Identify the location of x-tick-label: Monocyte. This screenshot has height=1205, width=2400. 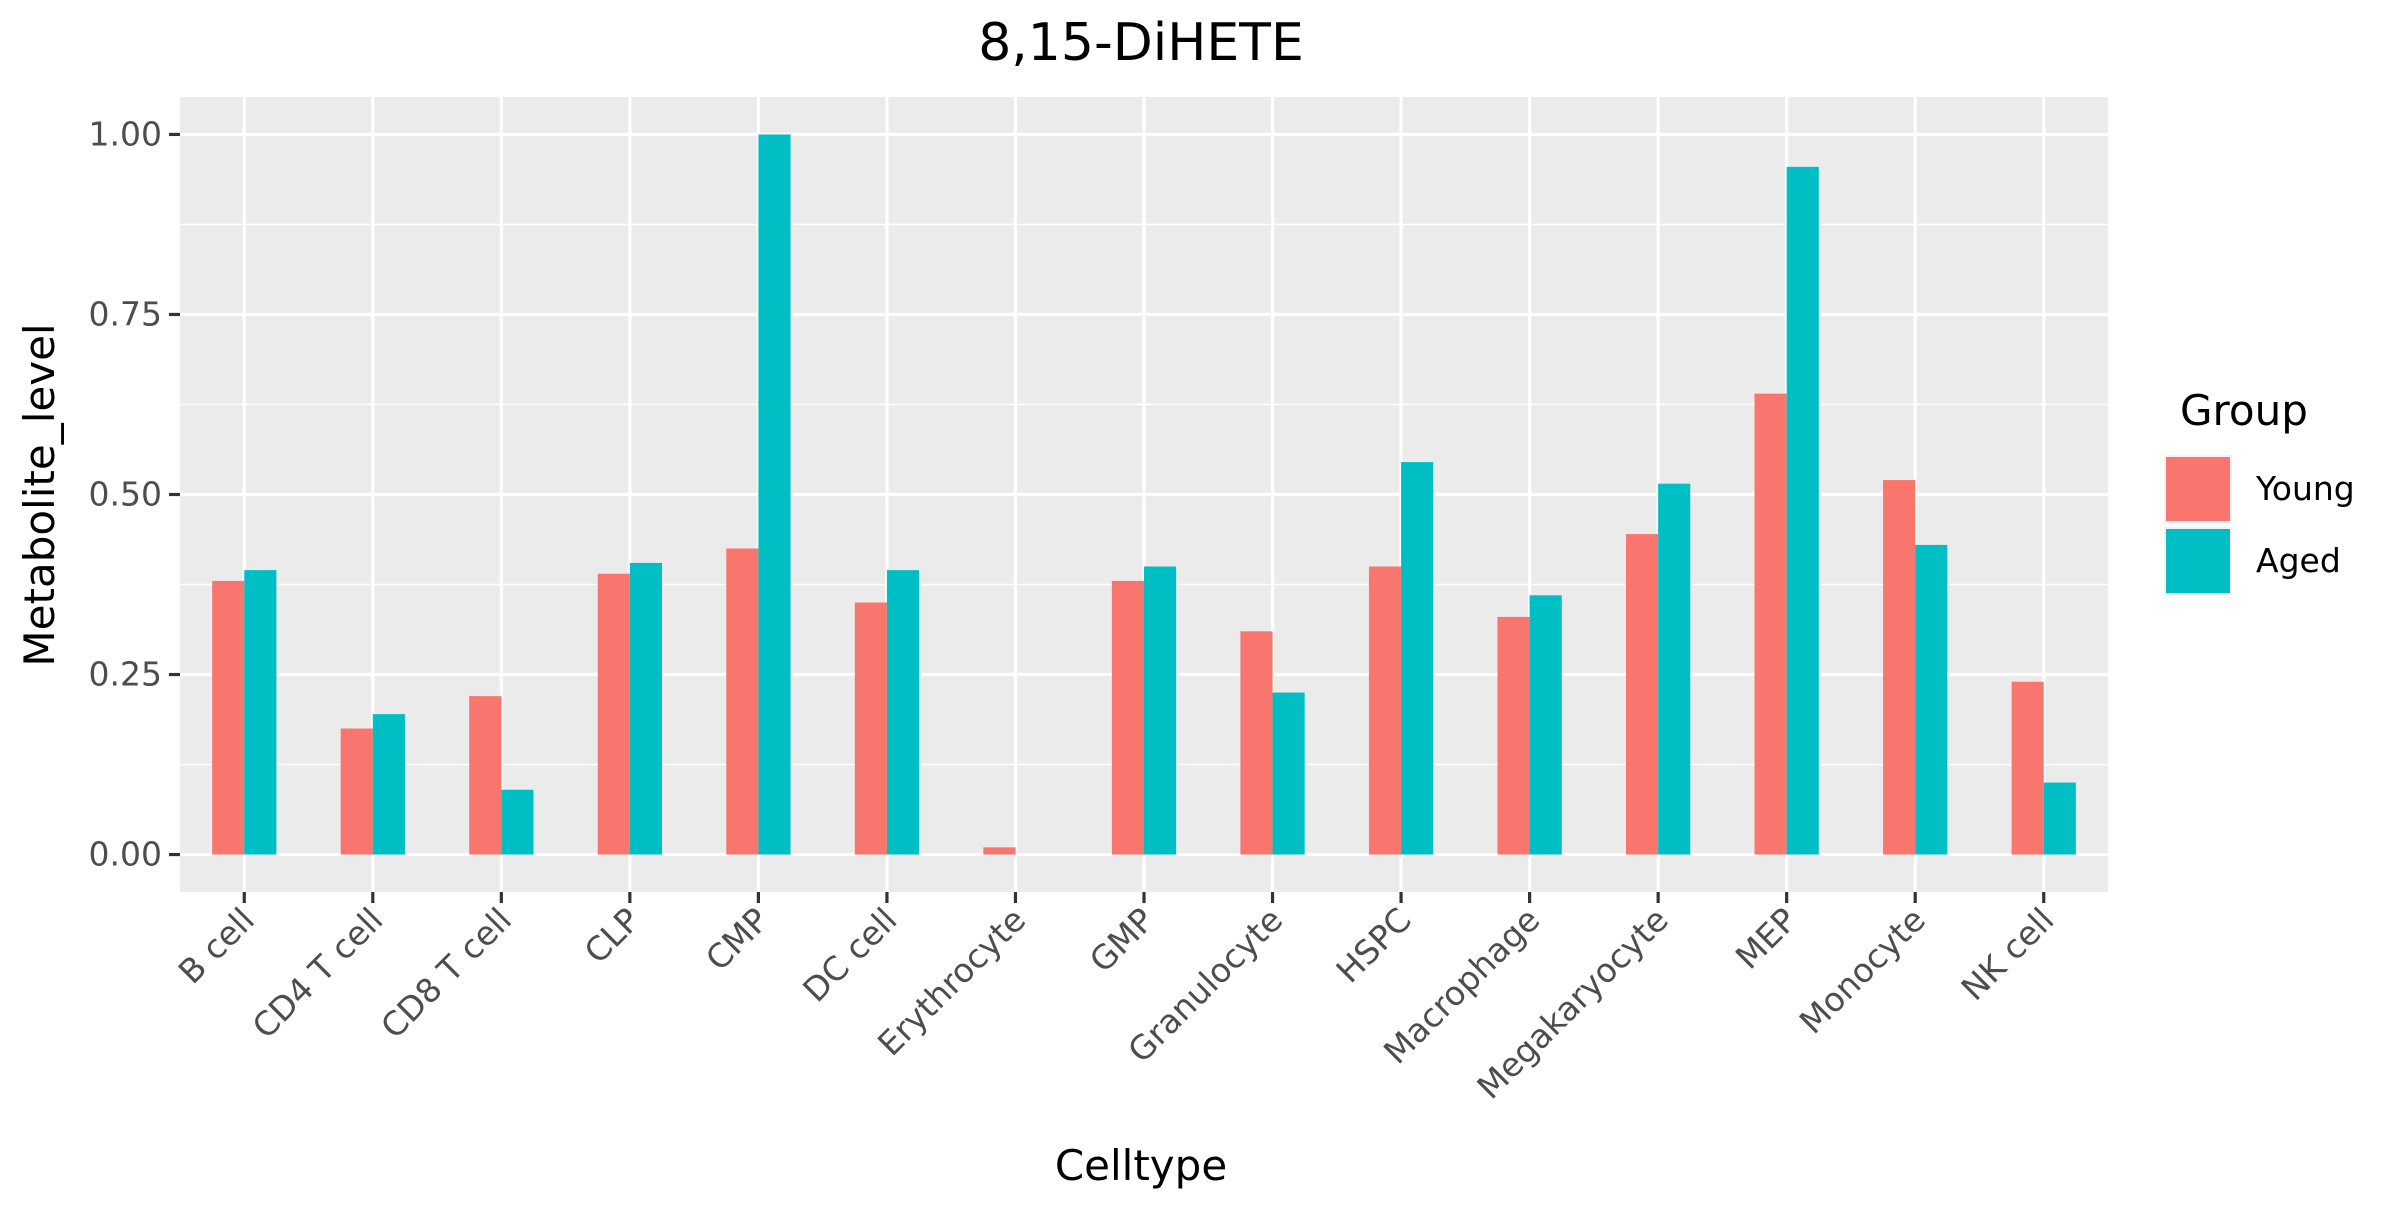
(1862, 970).